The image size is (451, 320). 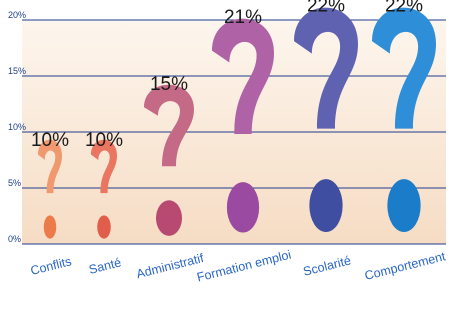 I want to click on category-label: Administratif, so click(x=170, y=266).